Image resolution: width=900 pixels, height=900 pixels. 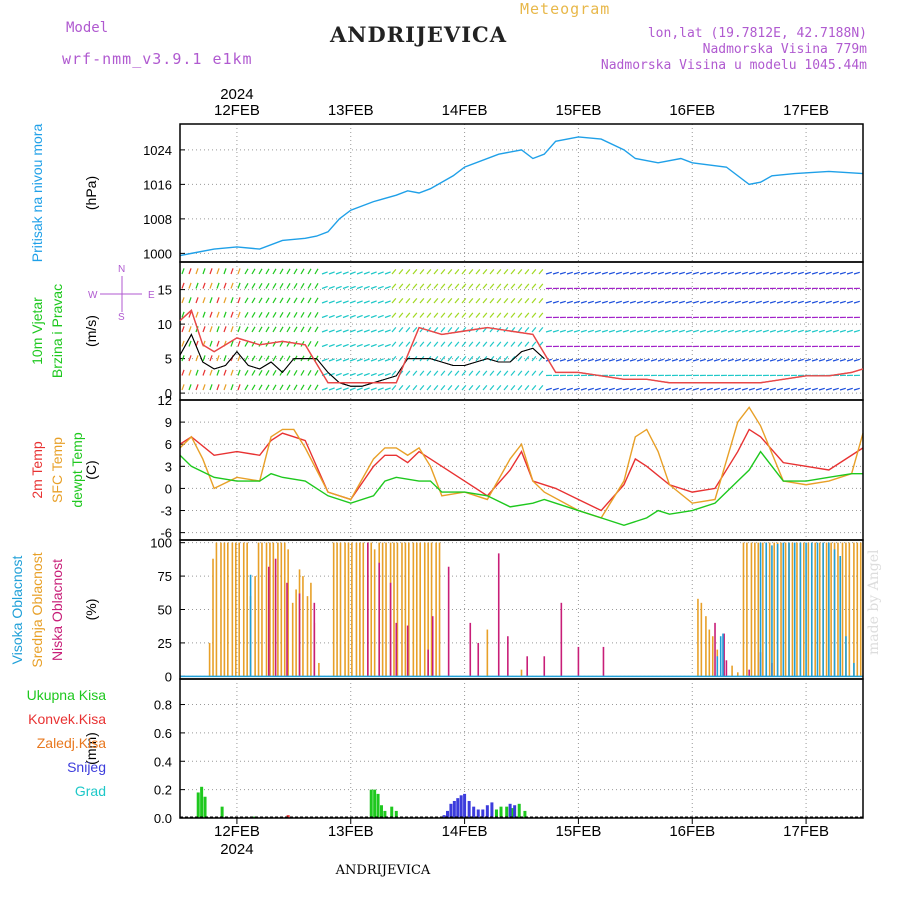 I want to click on panel-2: 0 5 10 15 (m/s), so click(x=473, y=331).